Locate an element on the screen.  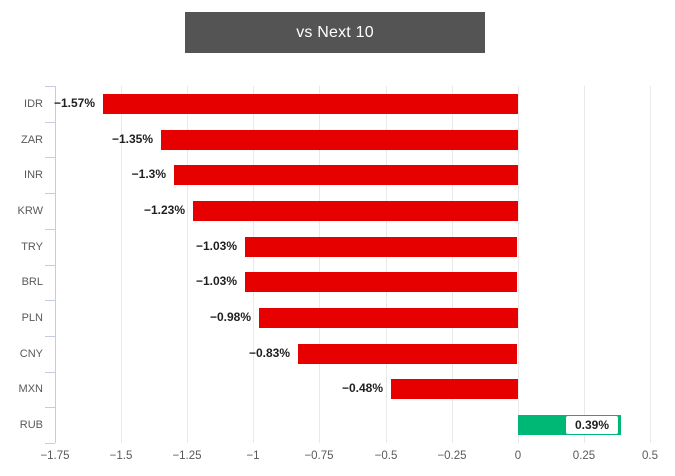
category-label-pln: PLN is located at coordinates (32, 318).